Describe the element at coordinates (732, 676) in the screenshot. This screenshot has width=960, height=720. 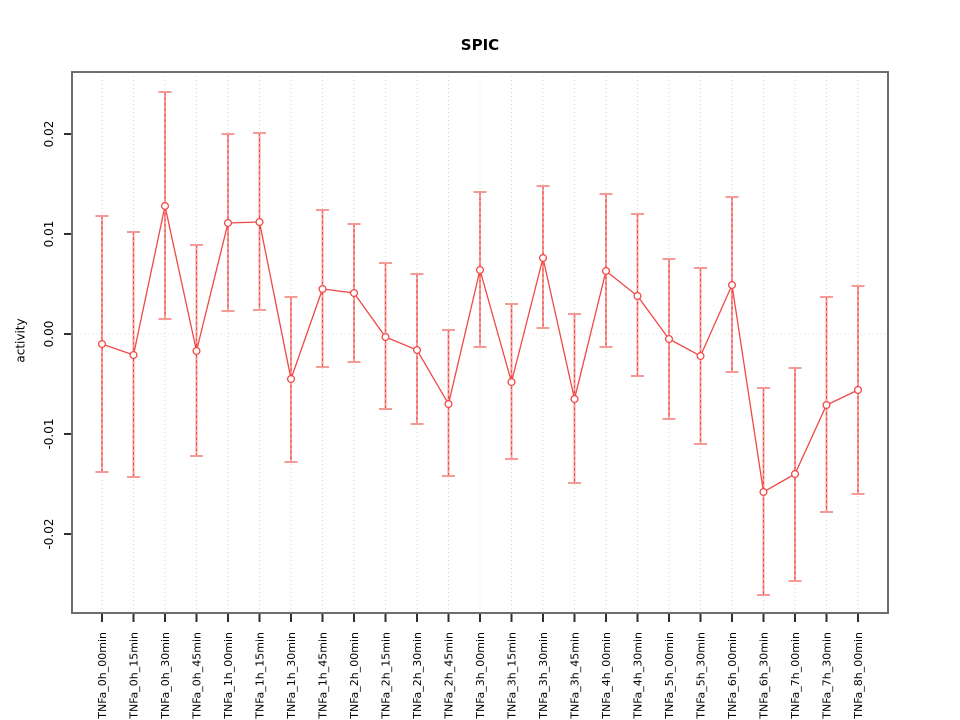
I see `x-tick-label: TNFa_6h_00min` at that location.